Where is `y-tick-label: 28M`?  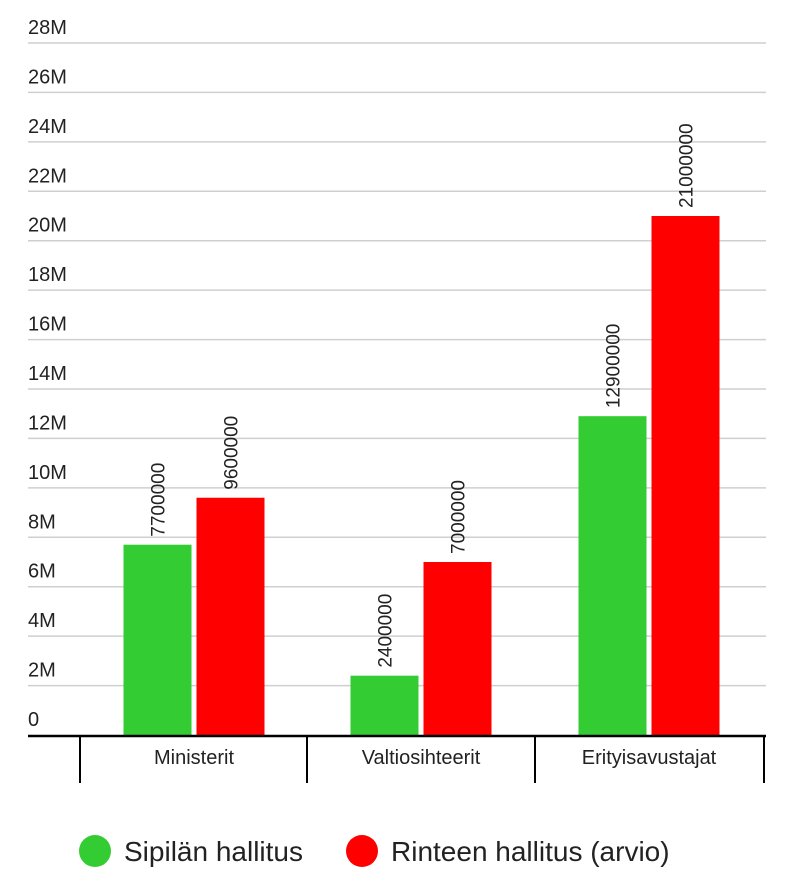 y-tick-label: 28M is located at coordinates (47, 28).